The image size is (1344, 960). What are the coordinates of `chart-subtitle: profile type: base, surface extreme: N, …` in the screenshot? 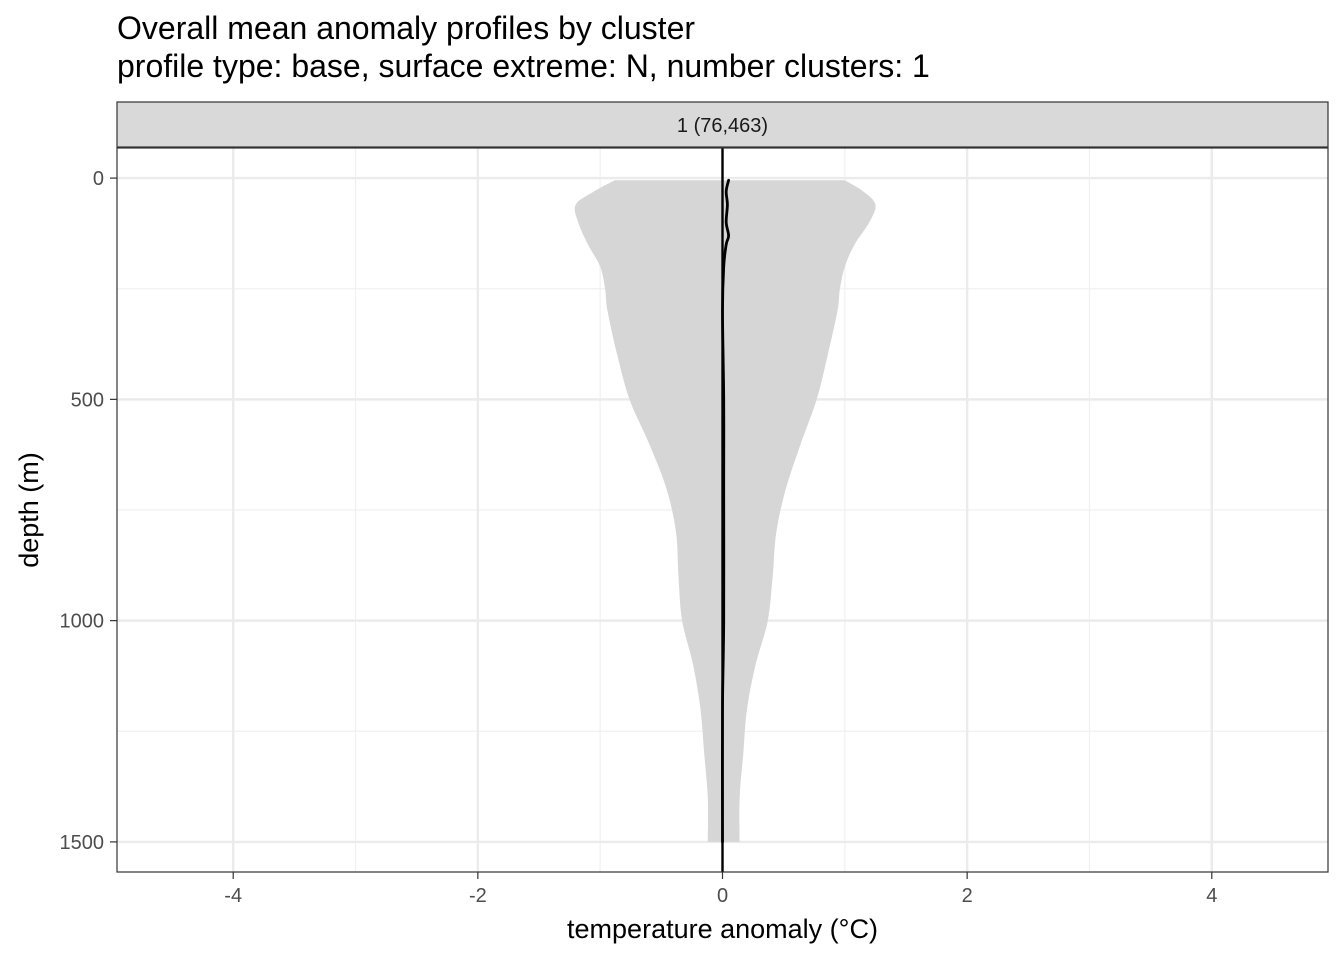 It's located at (523, 66).